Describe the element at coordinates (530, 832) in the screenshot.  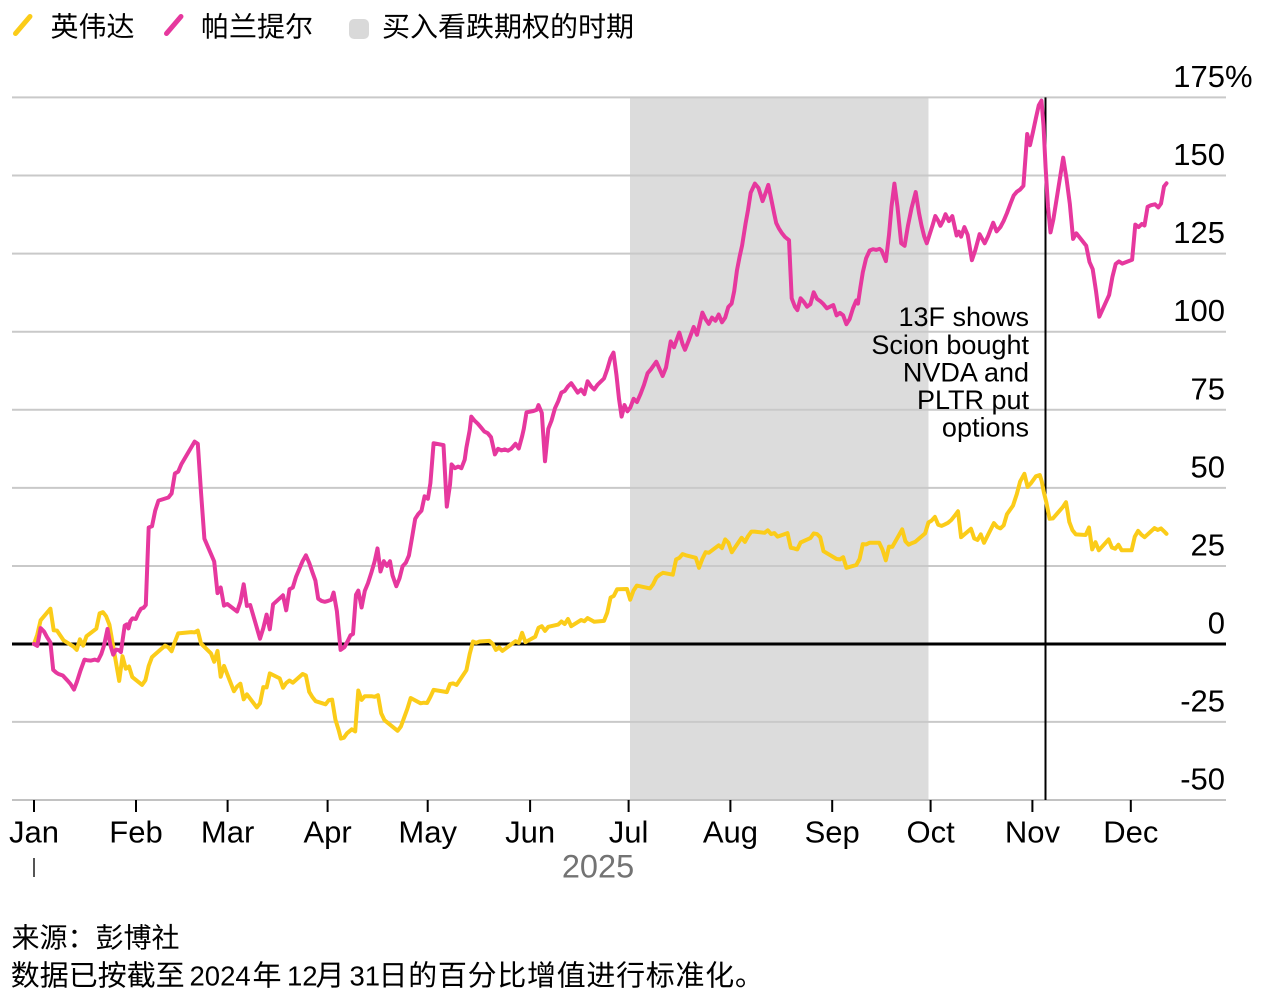
I see `svg-text: Jun` at that location.